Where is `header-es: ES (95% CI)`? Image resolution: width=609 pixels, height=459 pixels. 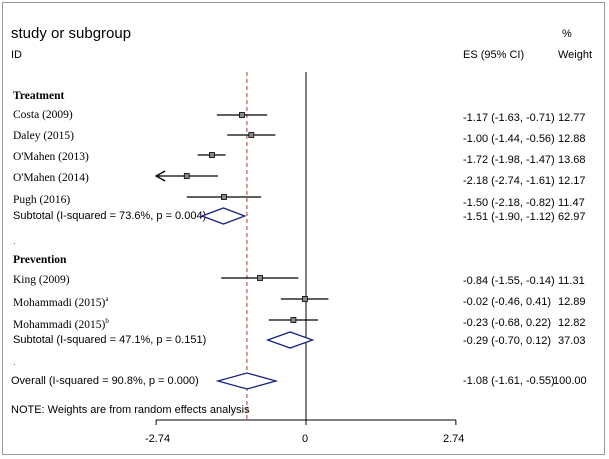 header-es: ES (95% CI) is located at coordinates (494, 55).